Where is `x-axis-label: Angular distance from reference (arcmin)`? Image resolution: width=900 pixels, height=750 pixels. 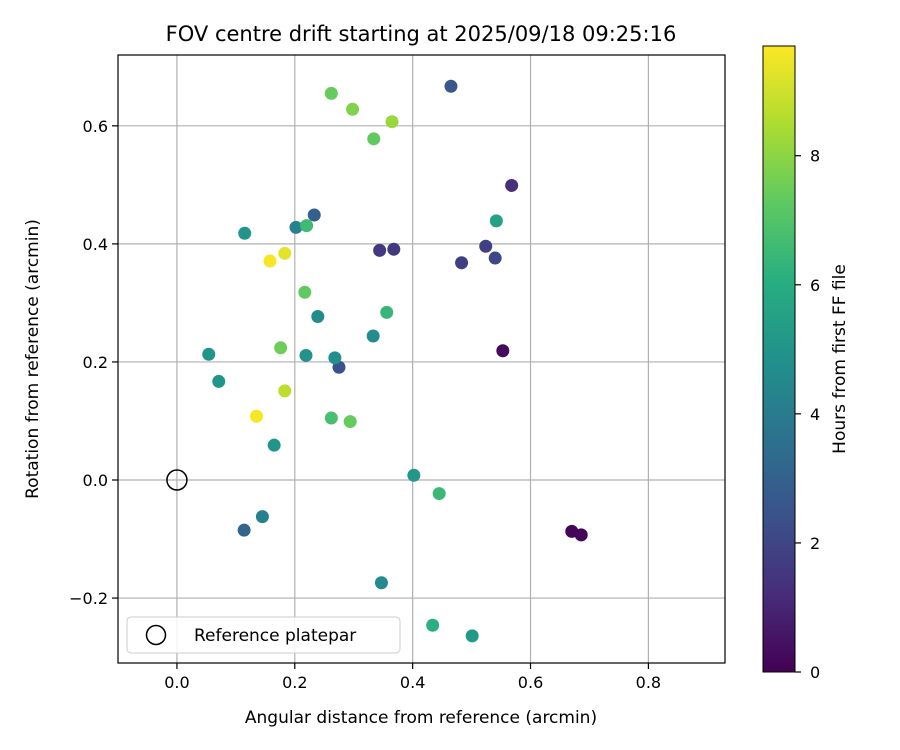
x-axis-label: Angular distance from reference (arcmin) is located at coordinates (421, 718).